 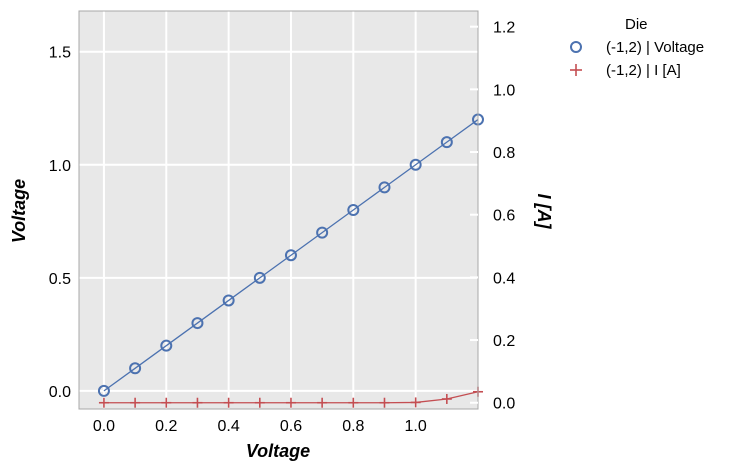 I want to click on legend: Die (-1,2) | Voltage (-1,2) | I [A], so click(x=637, y=47).